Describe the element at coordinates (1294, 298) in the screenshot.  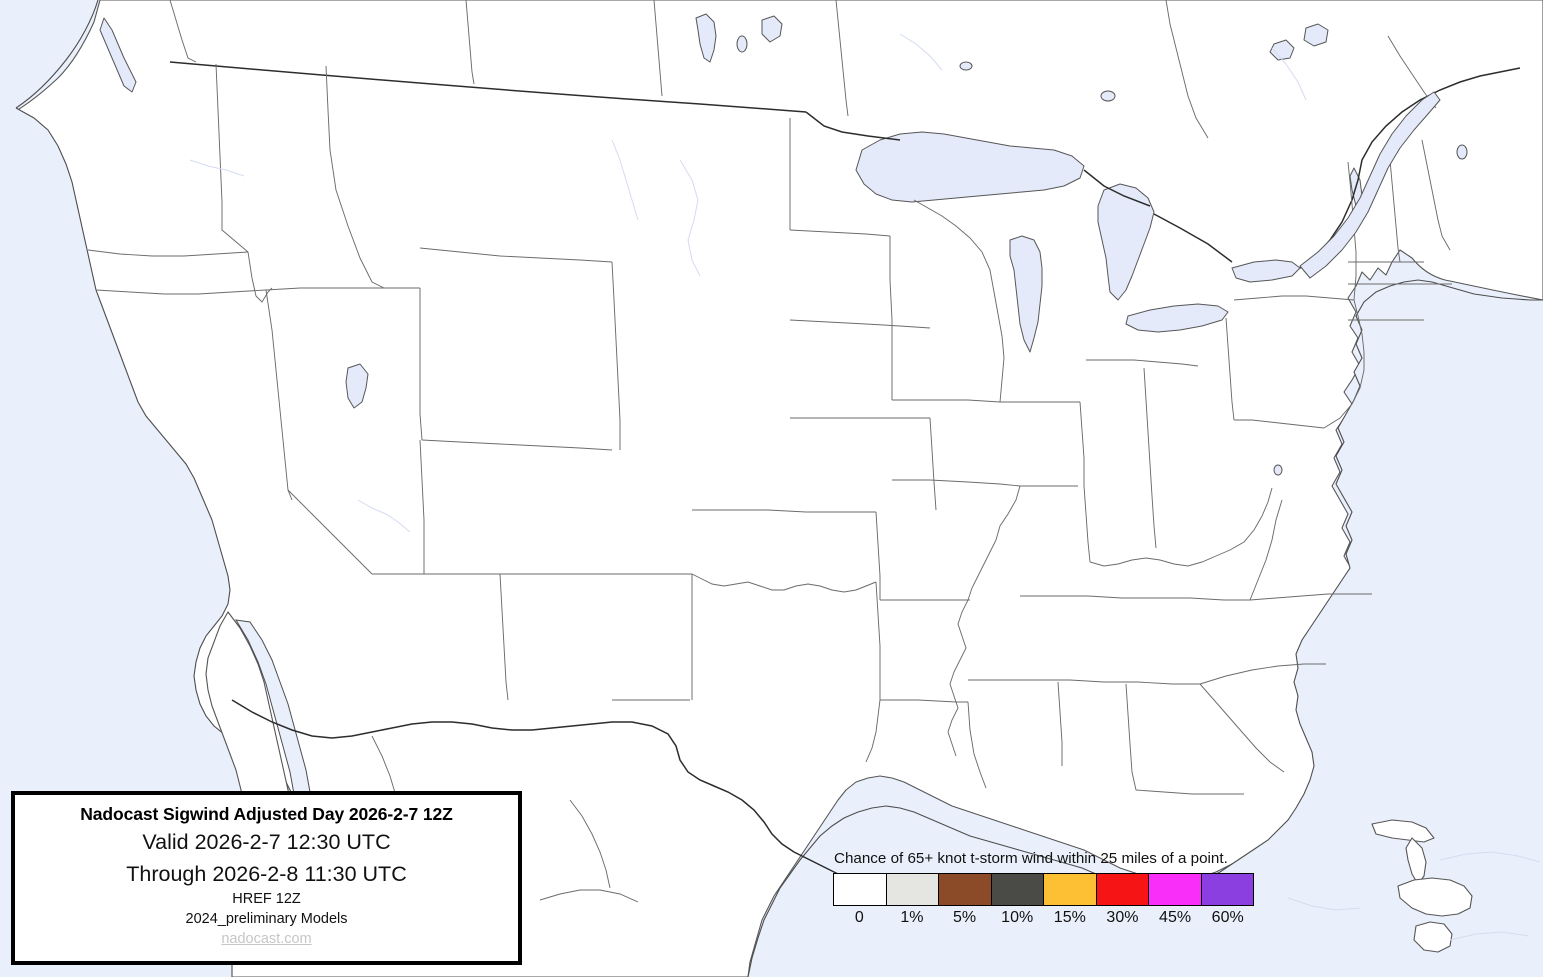
I see `border-pa-ny` at that location.